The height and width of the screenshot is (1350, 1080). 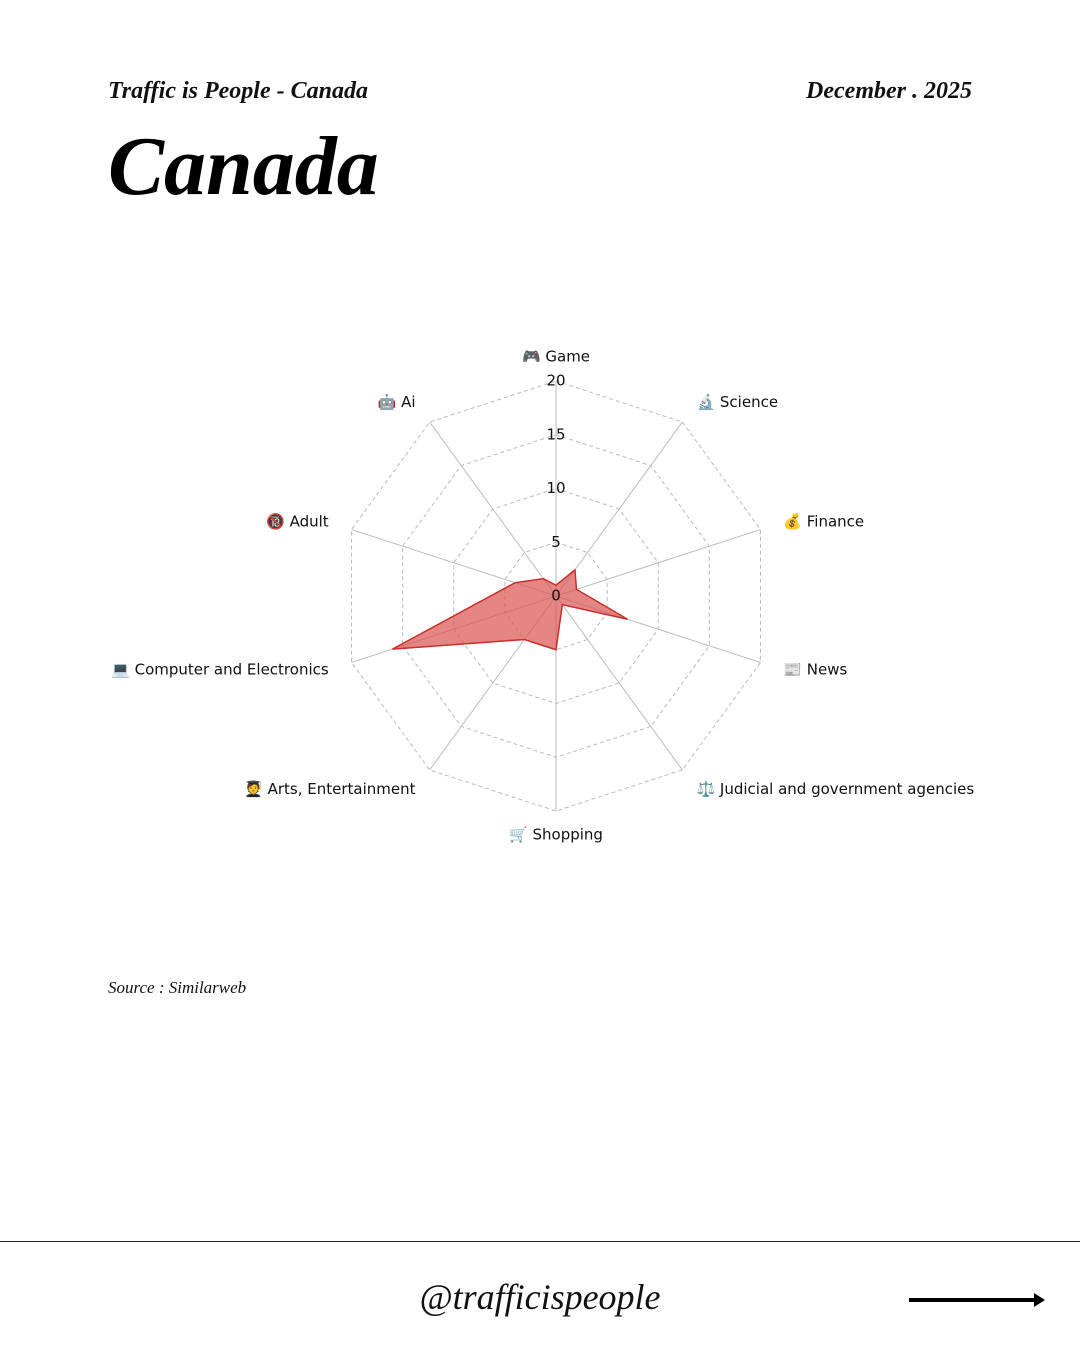 I want to click on next-arrow, so click(x=976, y=1300).